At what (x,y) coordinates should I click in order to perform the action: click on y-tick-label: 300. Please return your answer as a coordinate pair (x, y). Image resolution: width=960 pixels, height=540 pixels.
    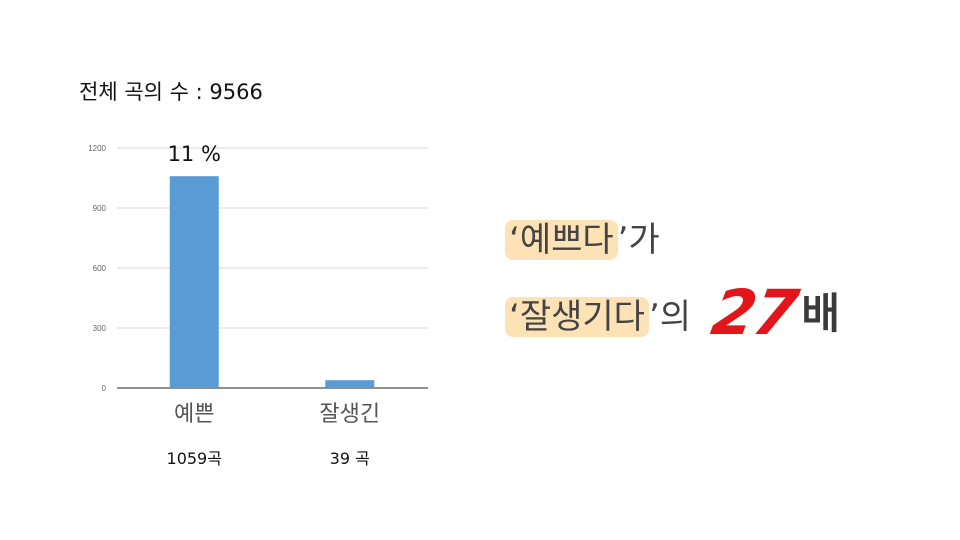
    Looking at the image, I should click on (100, 328).